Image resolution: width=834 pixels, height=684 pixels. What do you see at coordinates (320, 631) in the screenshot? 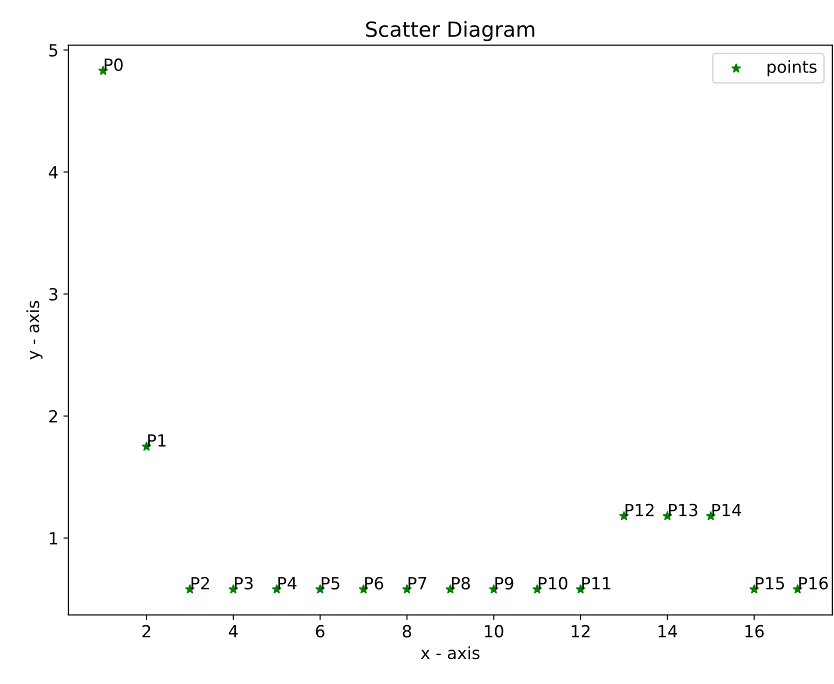
I see `x-tick-label: 6` at bounding box center [320, 631].